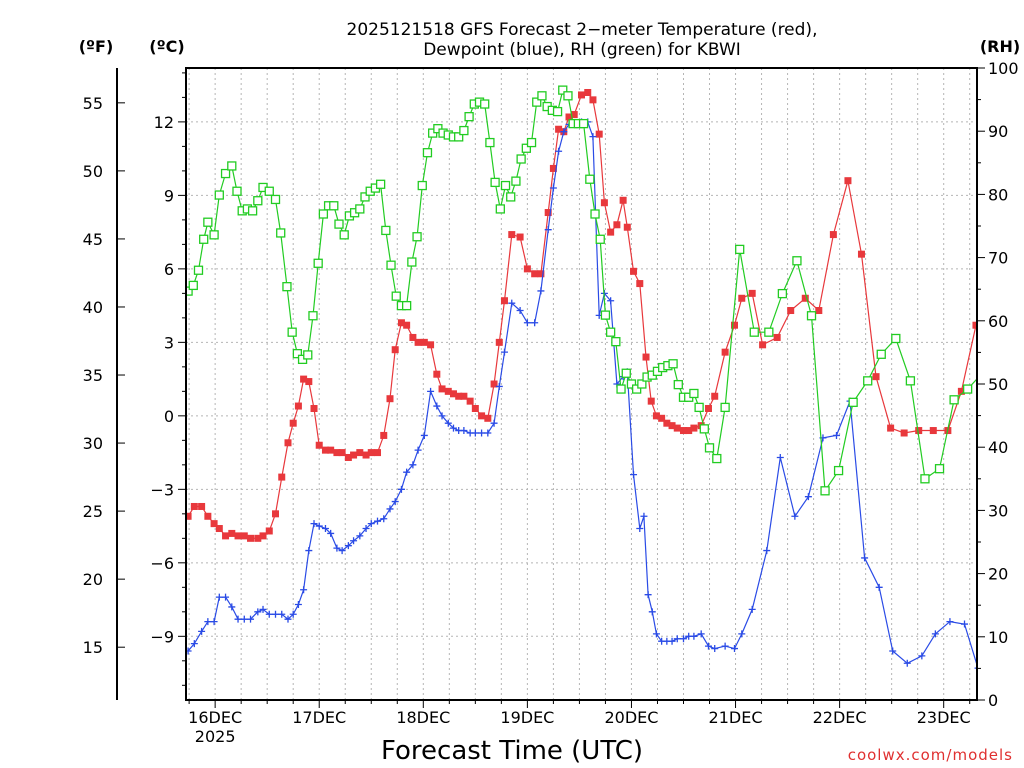 The image size is (1024, 768). What do you see at coordinates (423, 717) in the screenshot?
I see `x-tick-label: 18DEC` at bounding box center [423, 717].